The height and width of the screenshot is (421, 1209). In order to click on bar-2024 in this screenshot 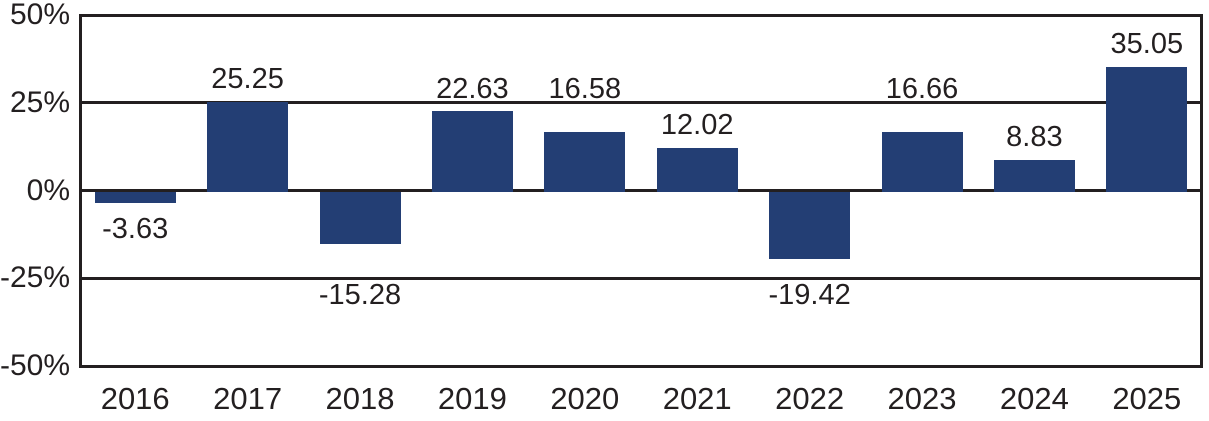, I will do `click(1034, 175)`.